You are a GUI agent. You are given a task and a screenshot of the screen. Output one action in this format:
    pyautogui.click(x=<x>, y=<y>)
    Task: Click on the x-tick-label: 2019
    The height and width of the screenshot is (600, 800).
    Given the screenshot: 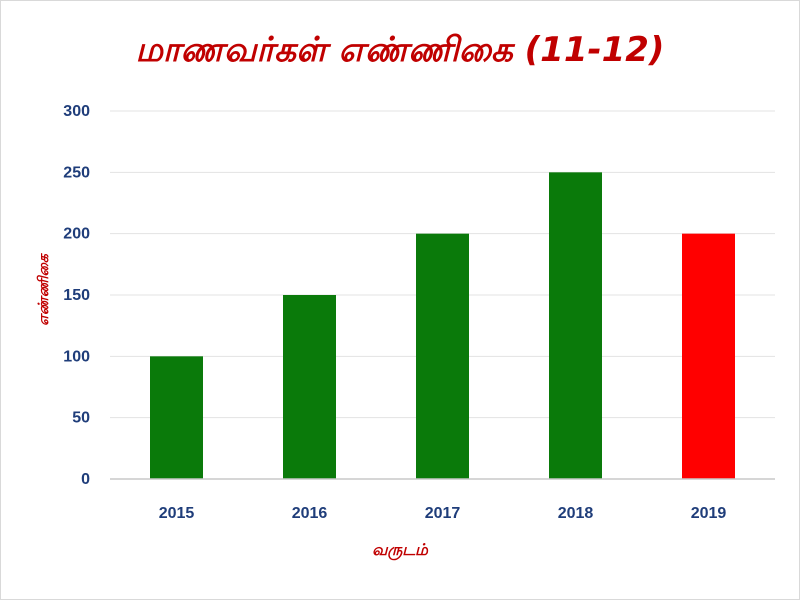 What is the action you would take?
    pyautogui.click(x=709, y=513)
    